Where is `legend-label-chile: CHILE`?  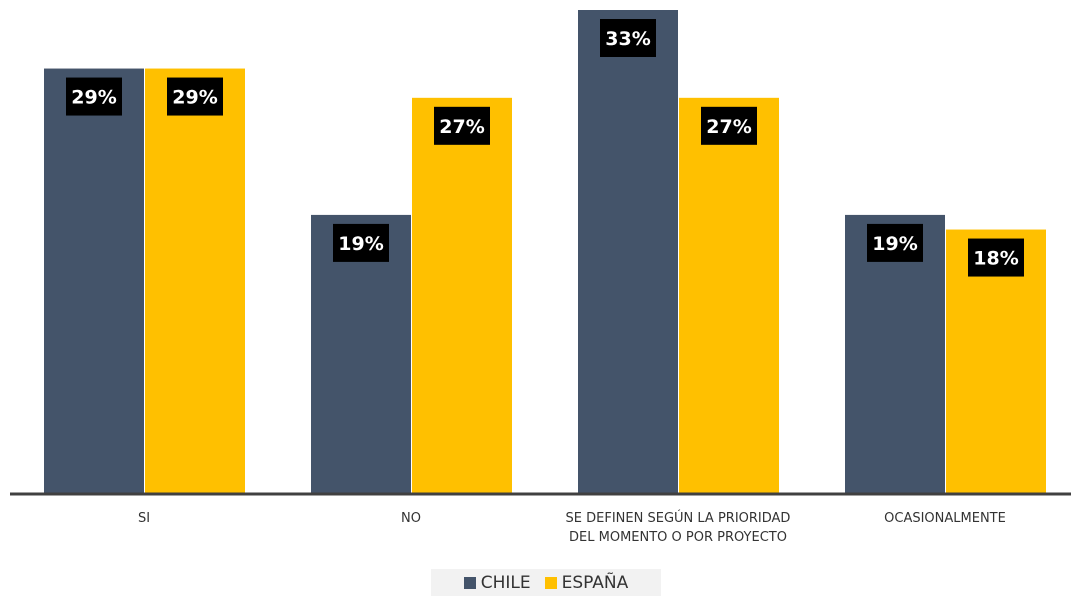 legend-label-chile: CHILE is located at coordinates (505, 582).